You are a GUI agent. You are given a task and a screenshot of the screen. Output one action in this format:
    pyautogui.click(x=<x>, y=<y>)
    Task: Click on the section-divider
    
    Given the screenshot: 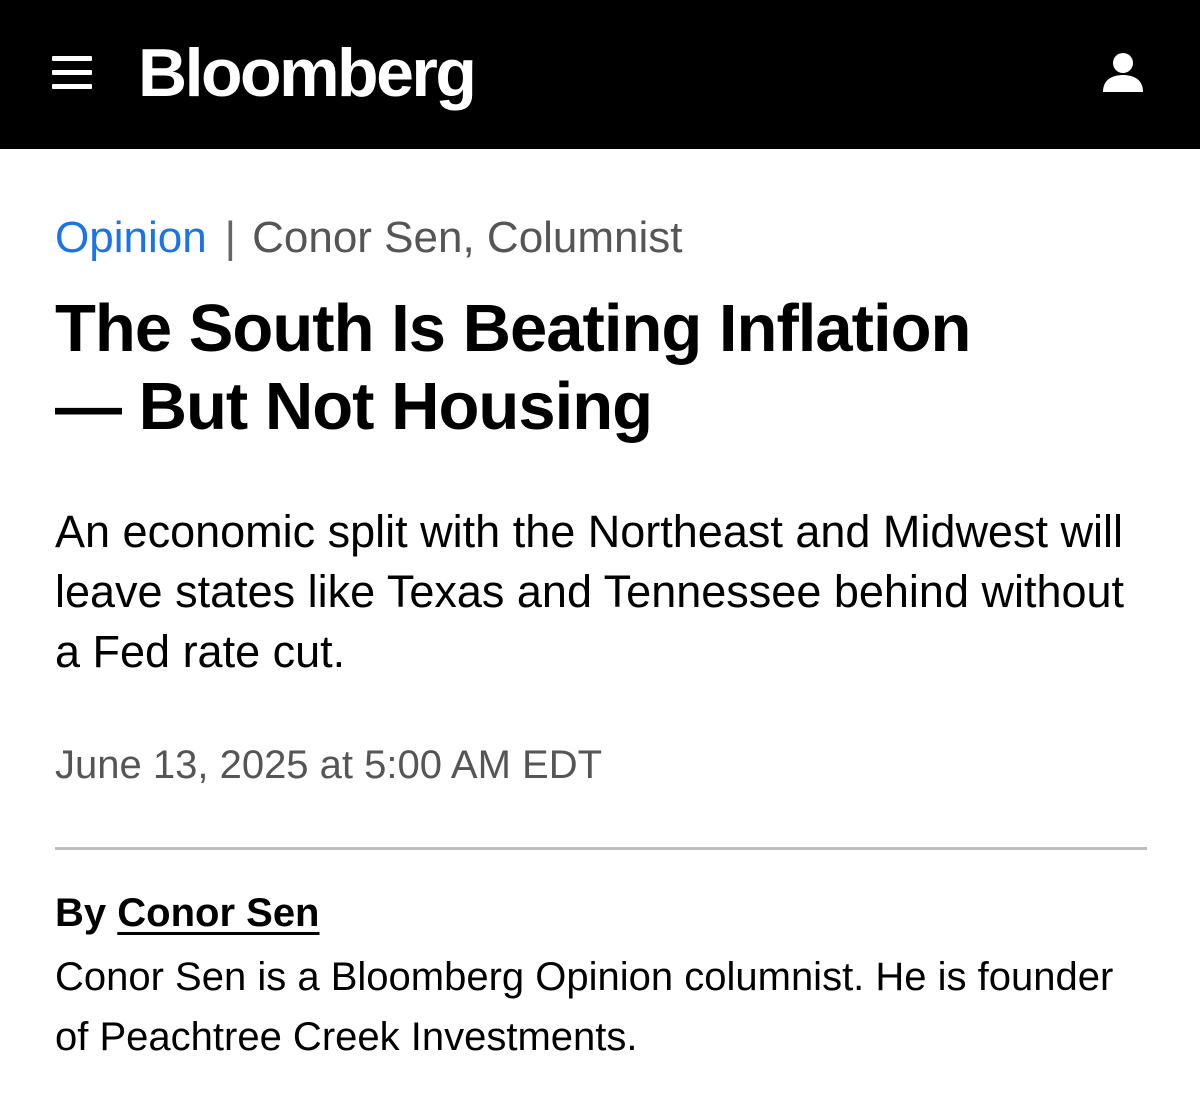 What is the action you would take?
    pyautogui.click(x=601, y=848)
    